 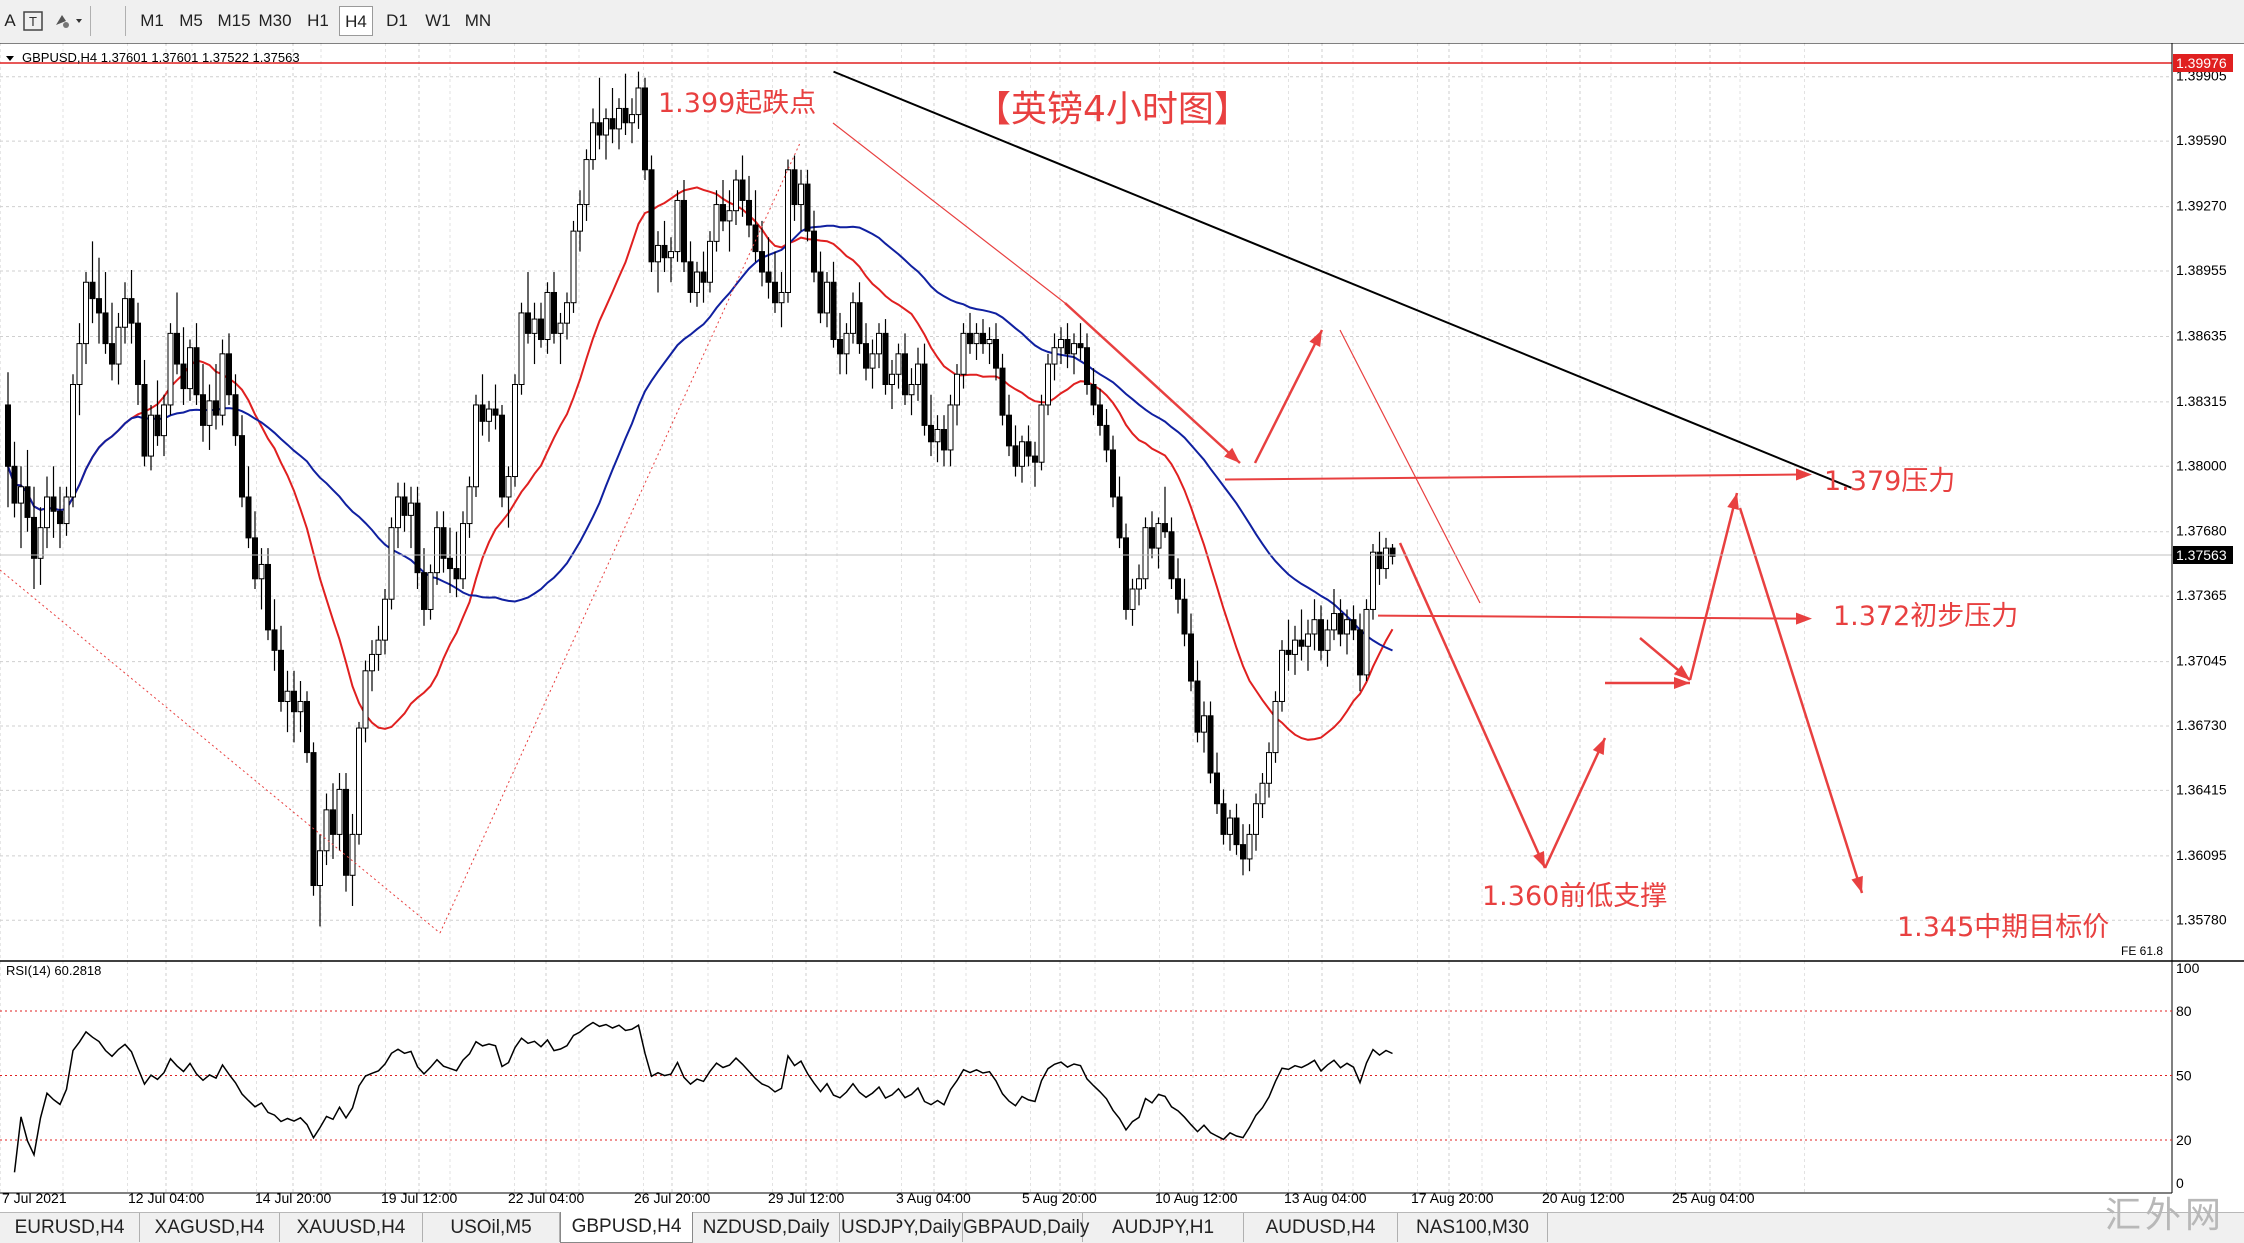 I want to click on shapes-icon, so click(x=69, y=21).